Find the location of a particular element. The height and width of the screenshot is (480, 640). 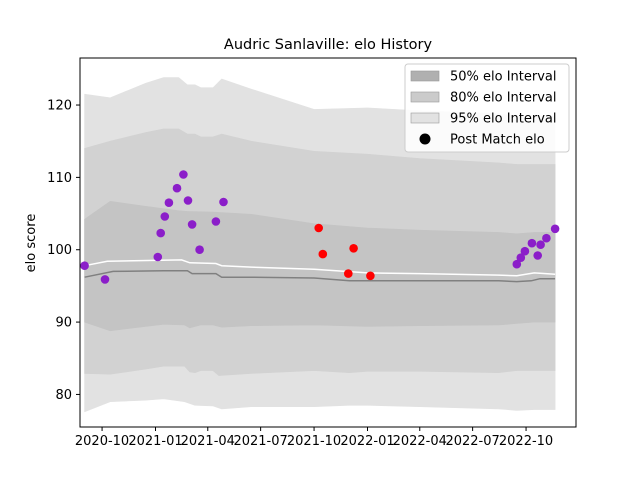

x-tick-label: 2022-04 is located at coordinates (420, 441).